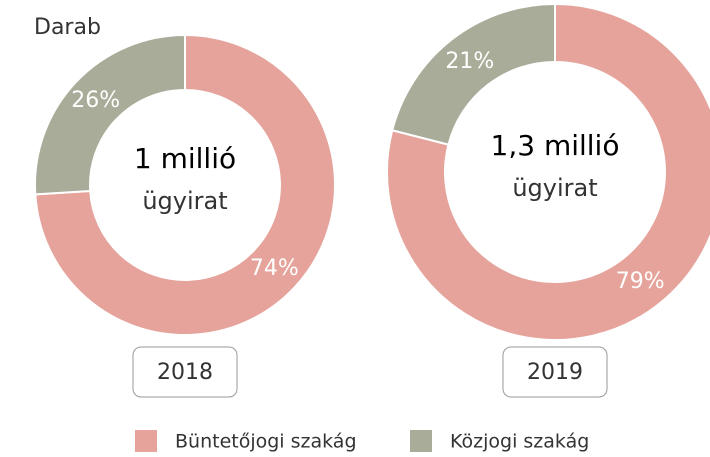  Describe the element at coordinates (555, 145) in the screenshot. I see `center-title: 1,3 millió` at that location.